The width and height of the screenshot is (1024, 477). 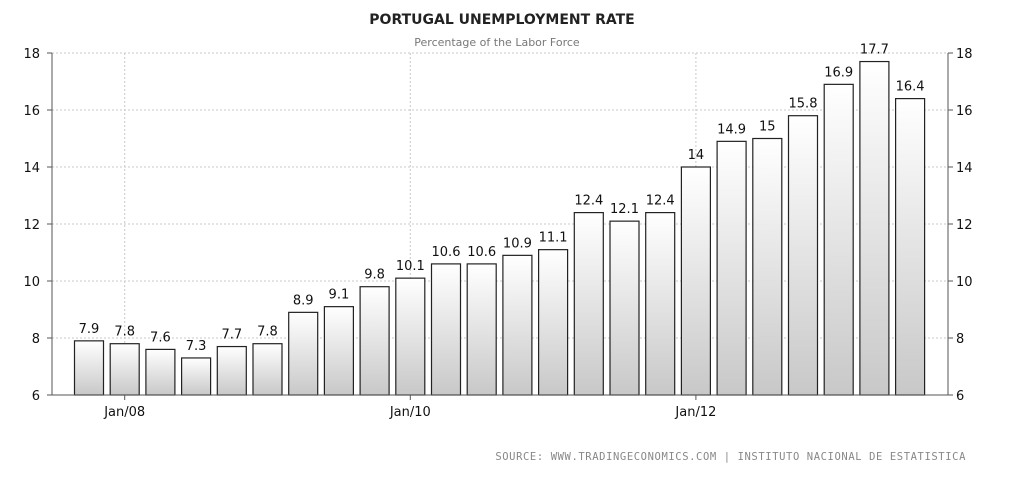 I want to click on y-tick-label-left: 6, so click(x=36, y=396).